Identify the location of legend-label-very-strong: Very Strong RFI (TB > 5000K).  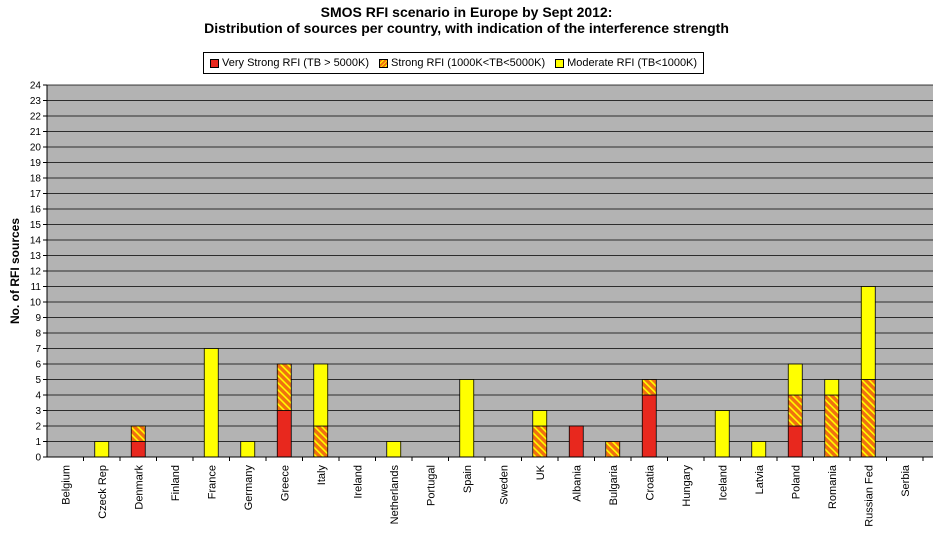
(296, 63).